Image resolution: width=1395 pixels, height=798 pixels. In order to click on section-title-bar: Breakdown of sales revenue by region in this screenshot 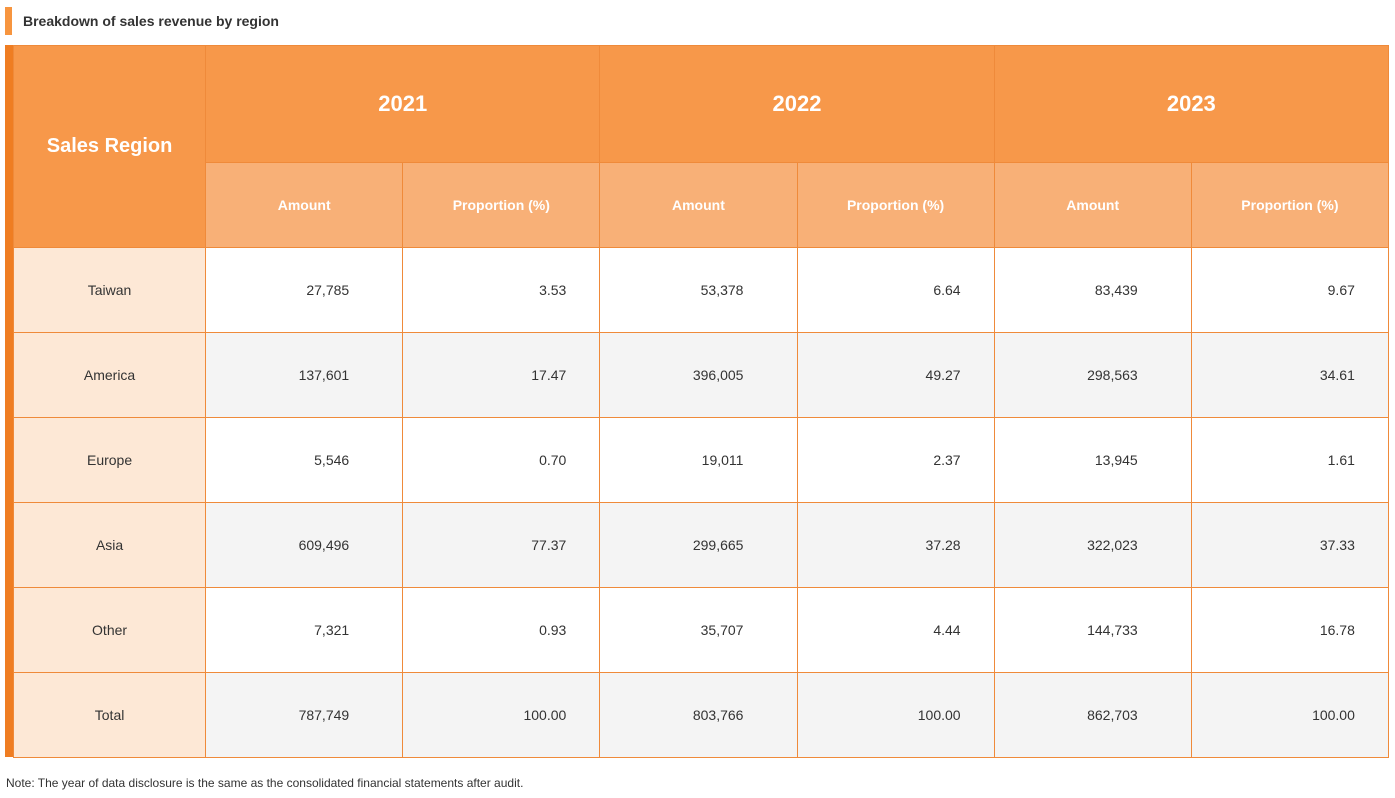, I will do `click(142, 21)`.